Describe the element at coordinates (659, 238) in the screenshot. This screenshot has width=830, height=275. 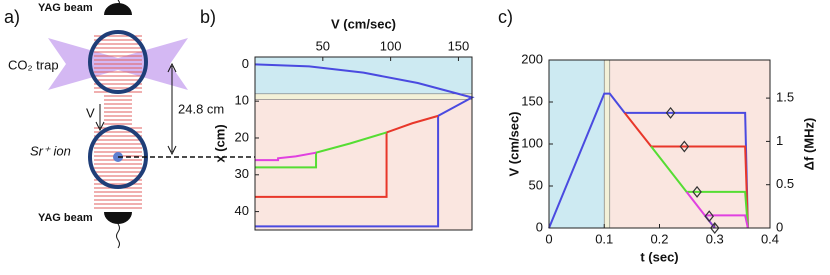
I see `x-tick-label: 0.2` at that location.